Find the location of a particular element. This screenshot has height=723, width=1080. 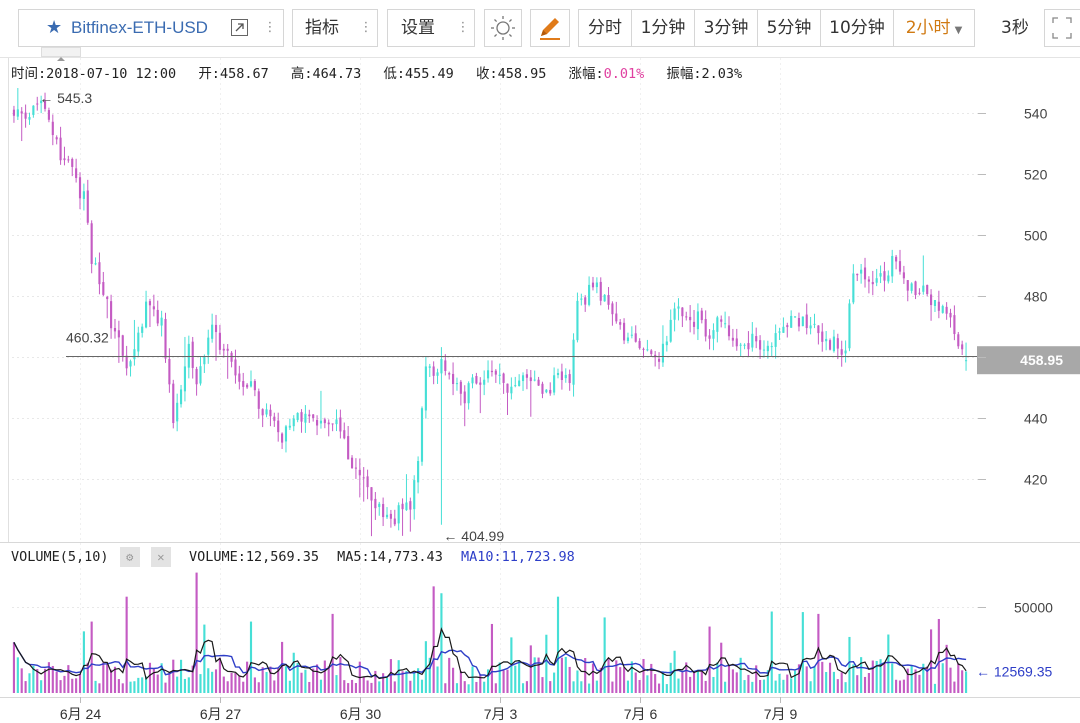

settings-menu-dots-icon: ⋮ is located at coordinates (463, 27).